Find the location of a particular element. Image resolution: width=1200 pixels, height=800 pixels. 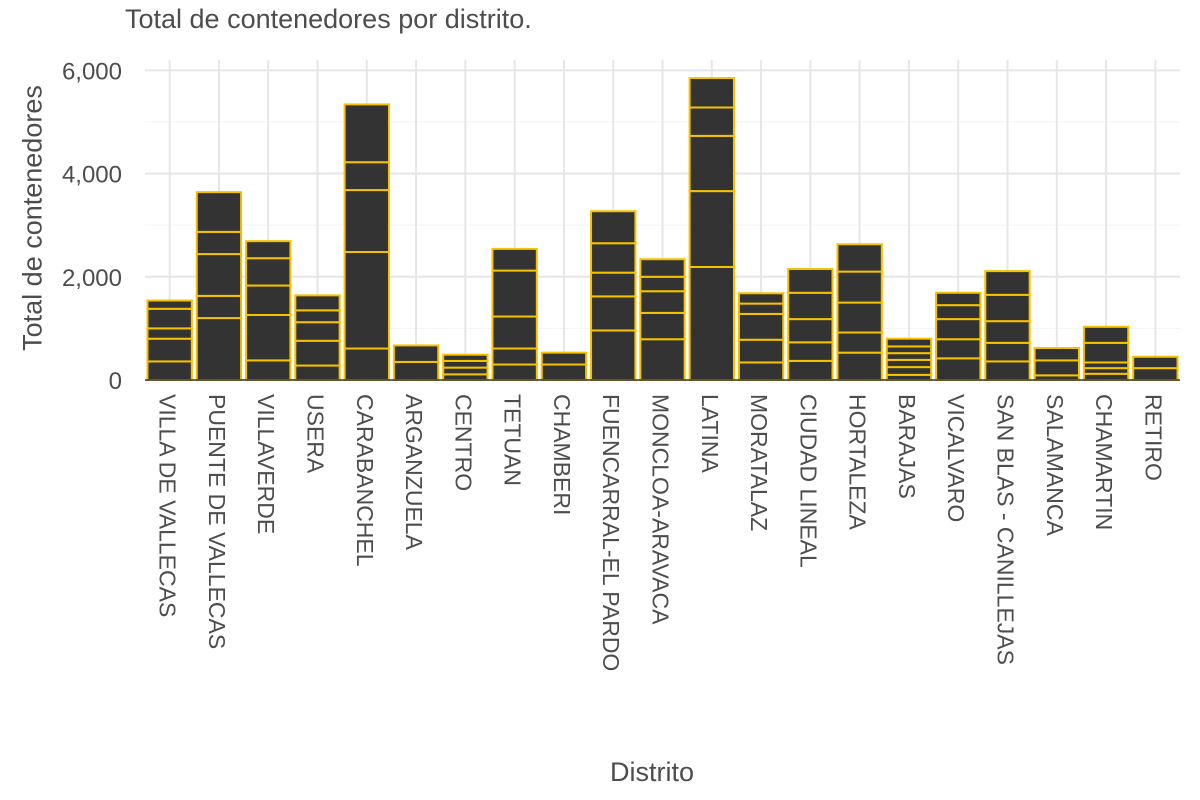

x-tick-label: PUENTE DE VALLECAS is located at coordinates (217, 521).